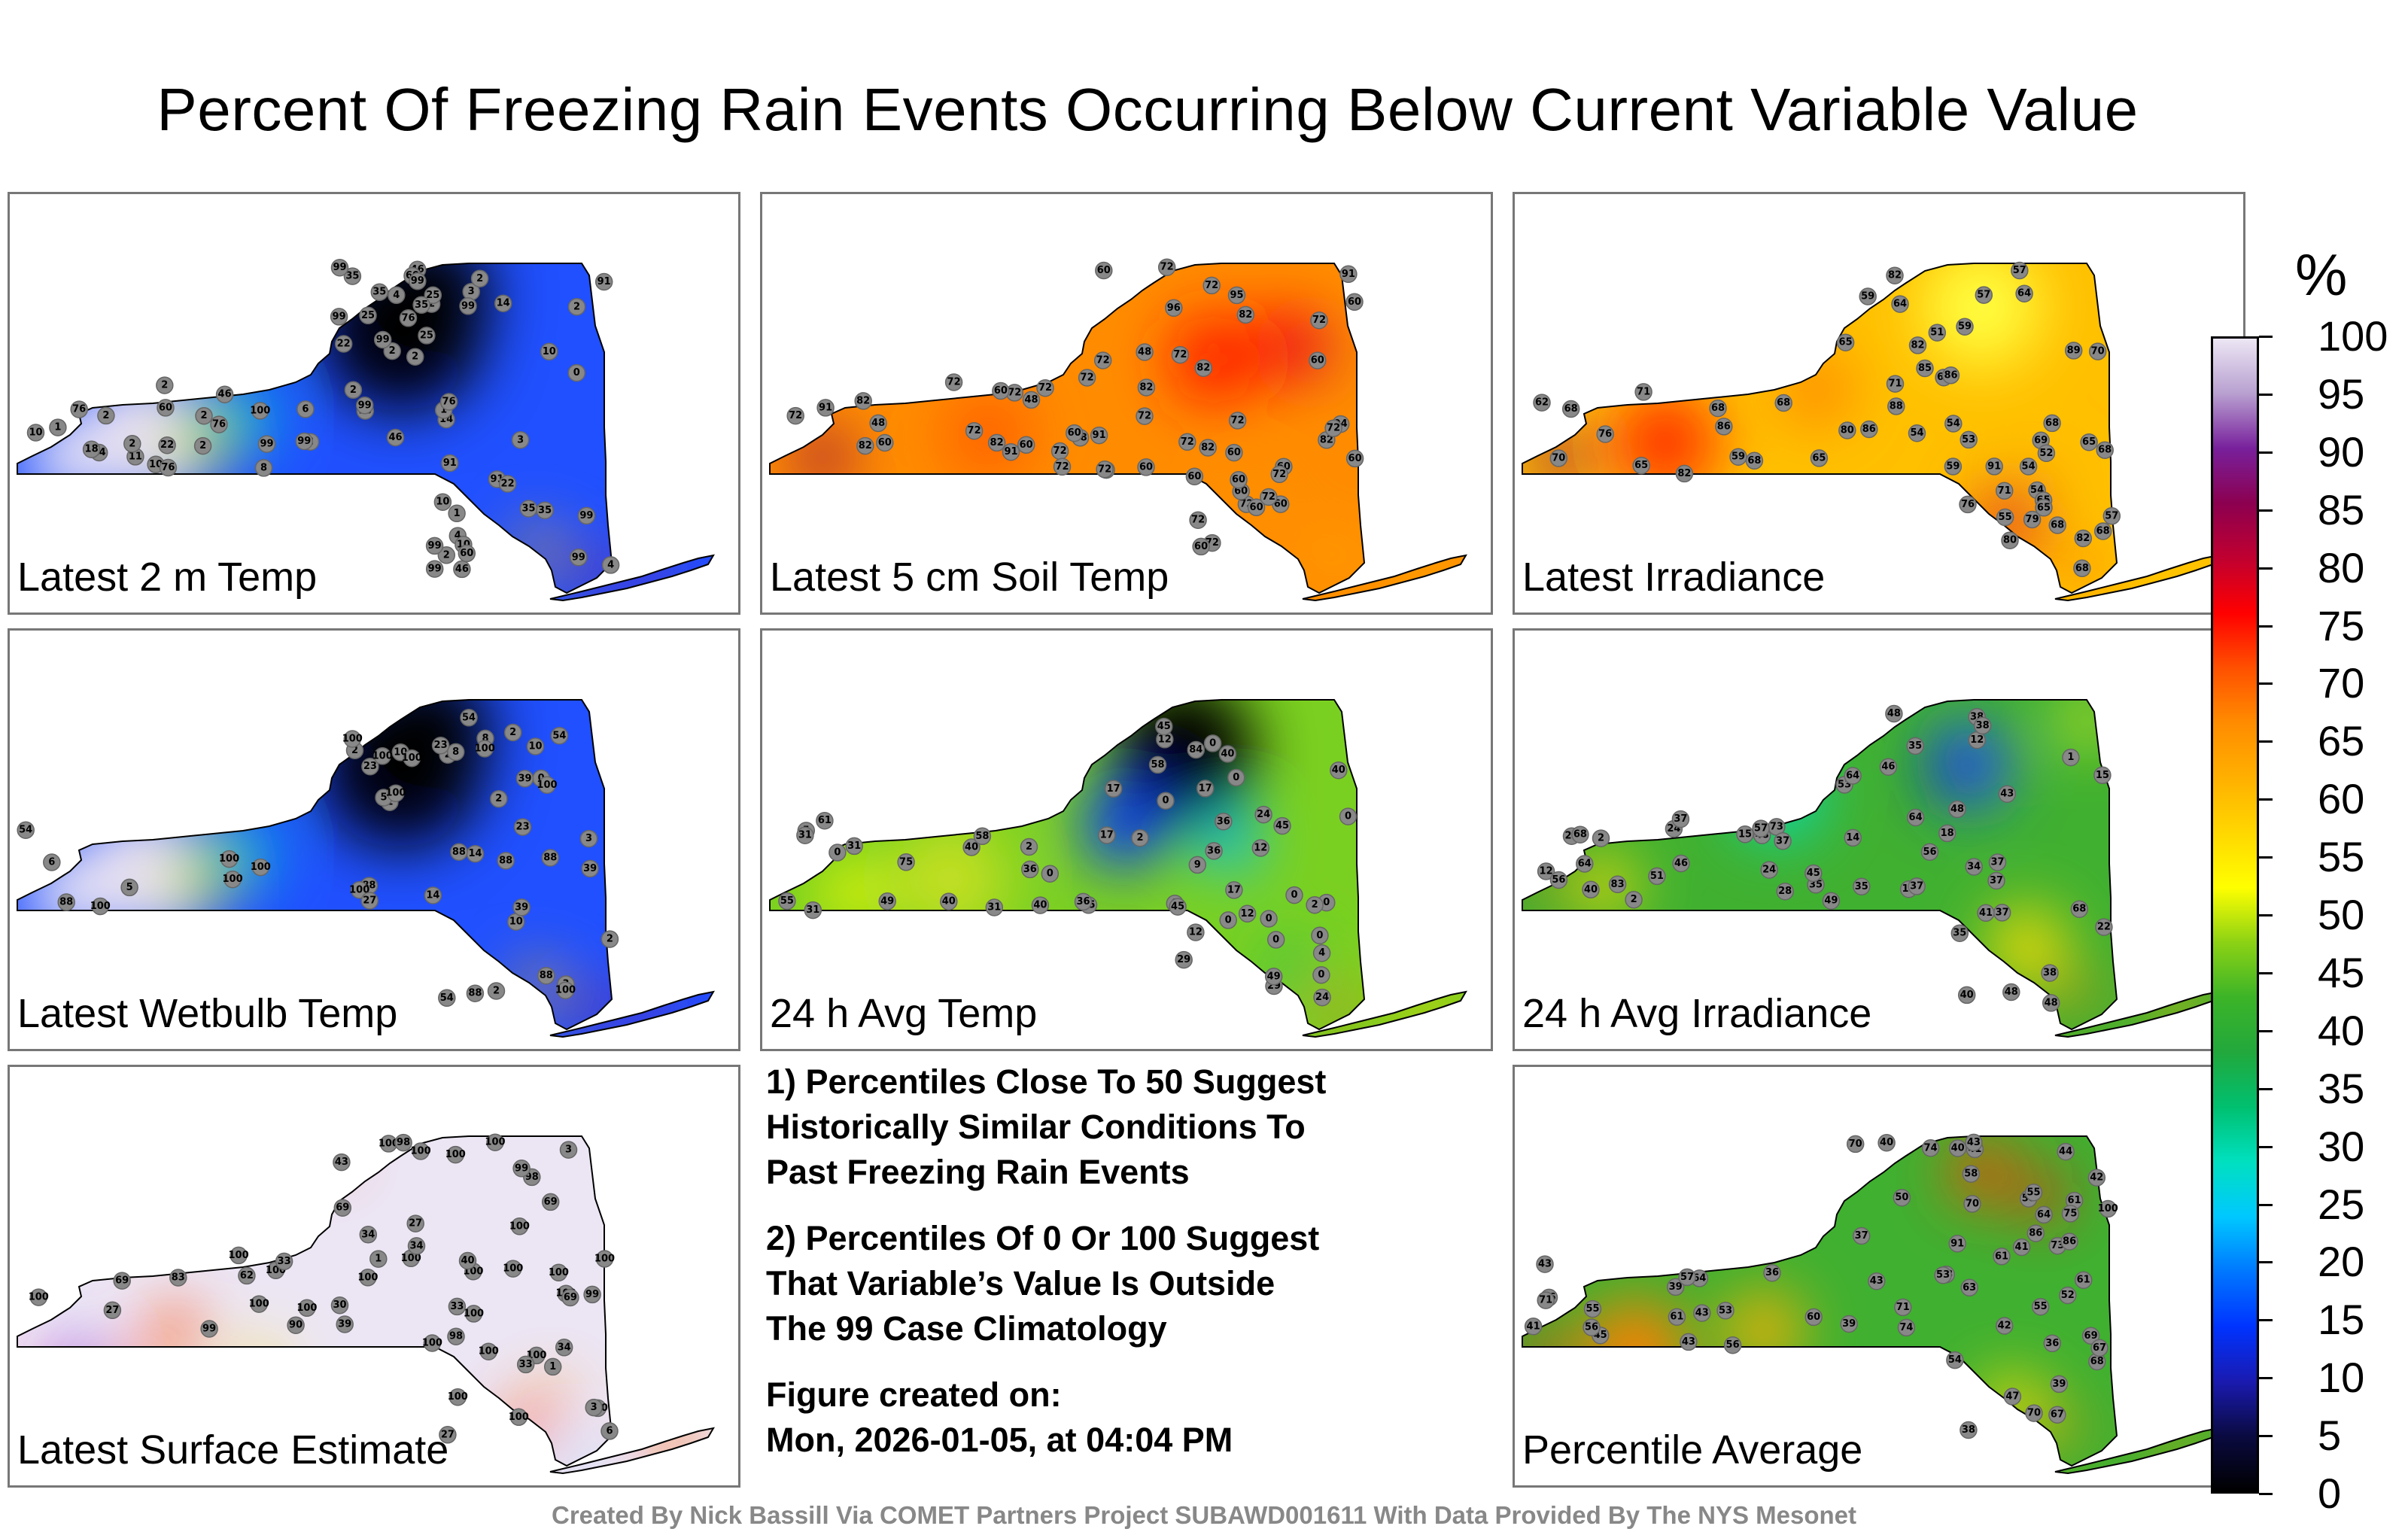 The height and width of the screenshot is (1535, 2408). I want to click on station-marker: 46, so click(1681, 863).